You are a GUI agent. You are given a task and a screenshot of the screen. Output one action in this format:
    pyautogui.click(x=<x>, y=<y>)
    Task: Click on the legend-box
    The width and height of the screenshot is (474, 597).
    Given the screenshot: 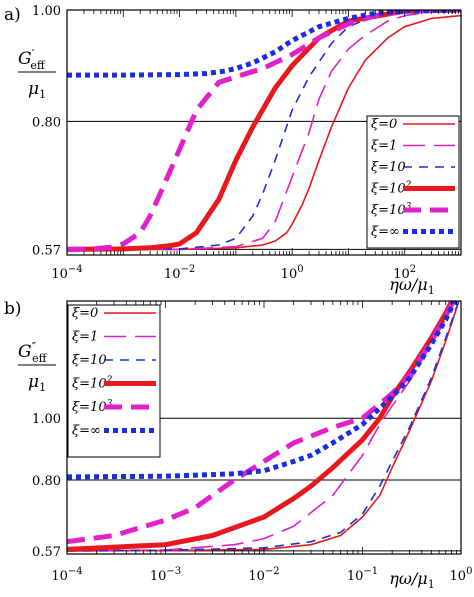 What is the action you would take?
    pyautogui.click(x=413, y=182)
    